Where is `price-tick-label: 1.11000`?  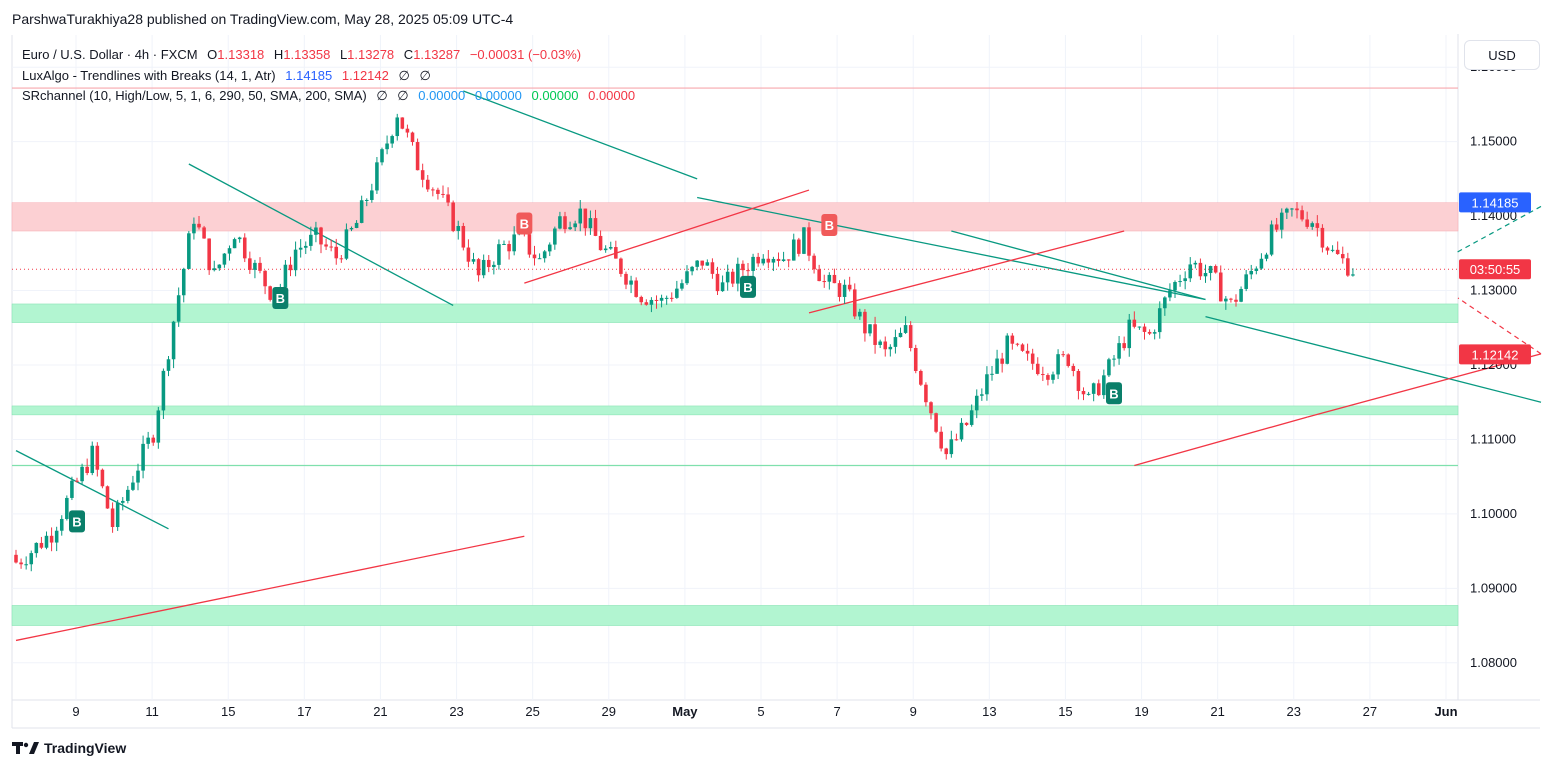 price-tick-label: 1.11000 is located at coordinates (1493, 438).